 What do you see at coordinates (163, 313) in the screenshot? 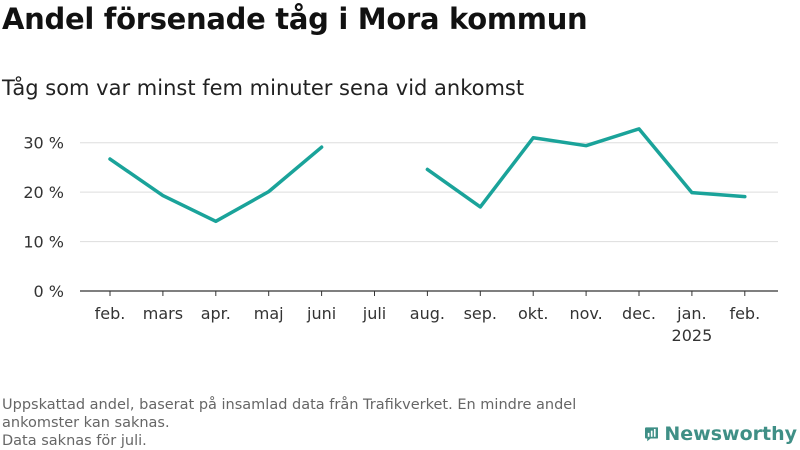
I see `x-tick-label-1: mars` at bounding box center [163, 313].